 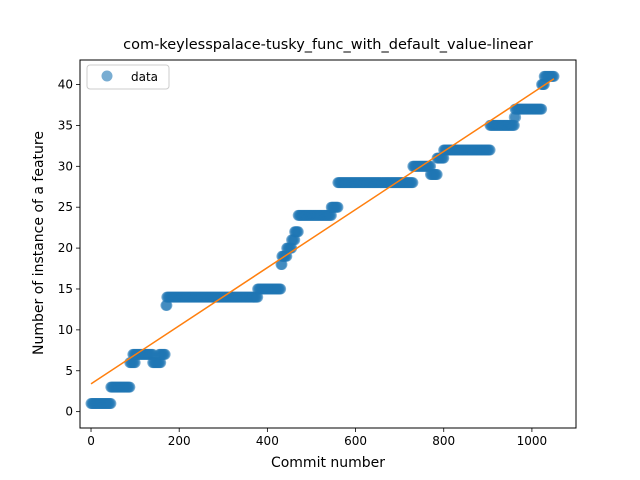 What do you see at coordinates (65, 166) in the screenshot?
I see `y-tick-label: 30` at bounding box center [65, 166].